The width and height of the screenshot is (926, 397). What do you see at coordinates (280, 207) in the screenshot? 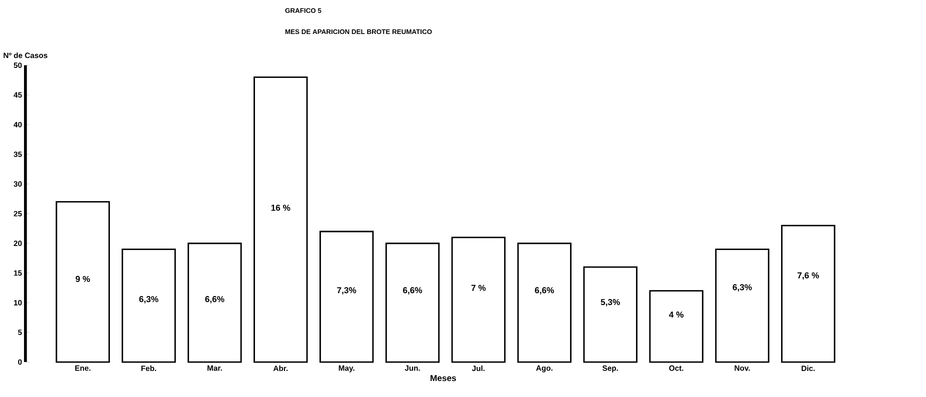
I see `annotation: 16 %` at bounding box center [280, 207].